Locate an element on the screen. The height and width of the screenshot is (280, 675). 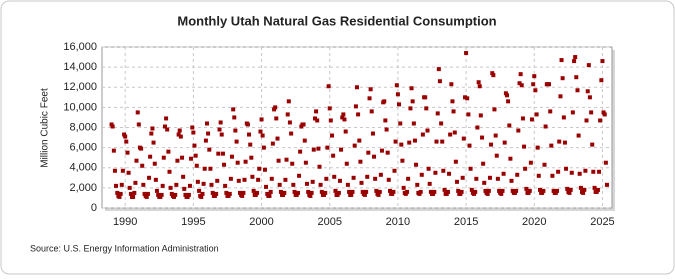
y-tick-label: 10,000 is located at coordinates (80, 107).